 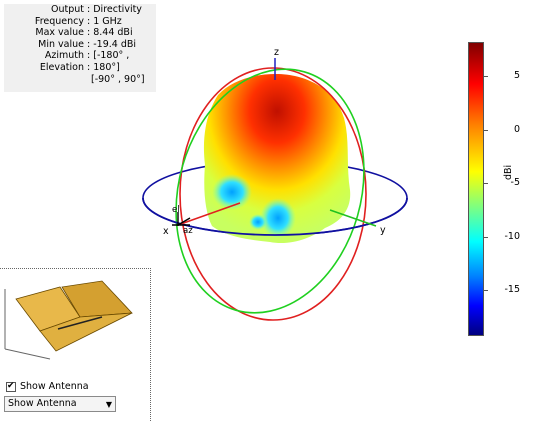 I want to click on info-value: 180°], so click(x=106, y=67).